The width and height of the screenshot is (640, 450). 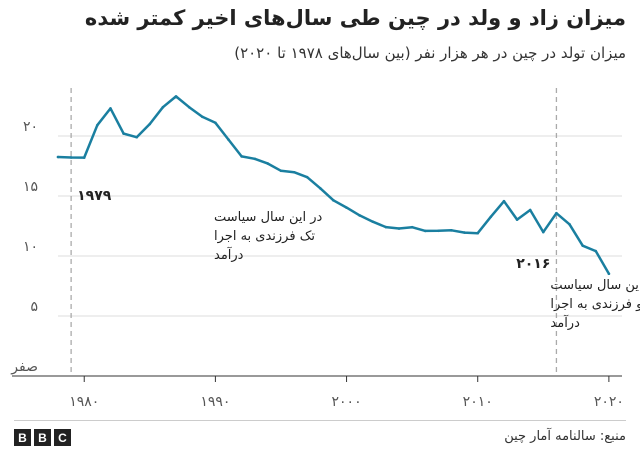 I want to click on bbc-logo: B B C, so click(x=42, y=437).